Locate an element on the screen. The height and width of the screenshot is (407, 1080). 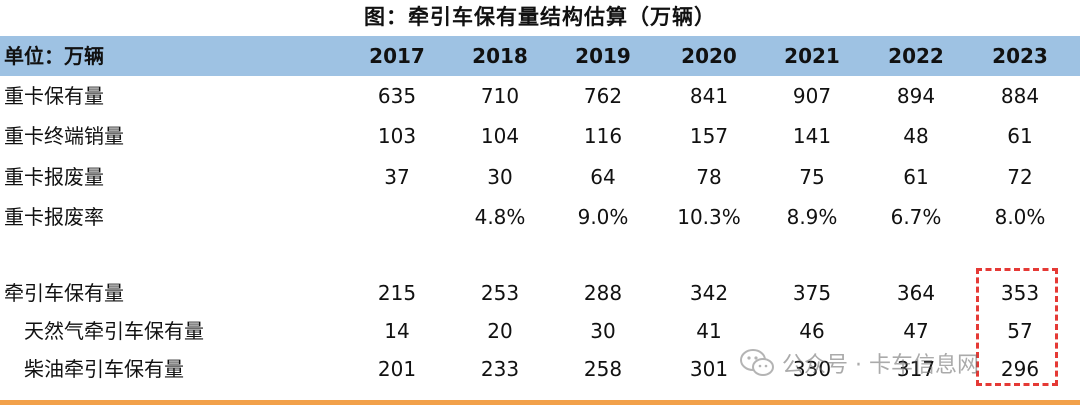
header-year: 2020 is located at coordinates (709, 56).